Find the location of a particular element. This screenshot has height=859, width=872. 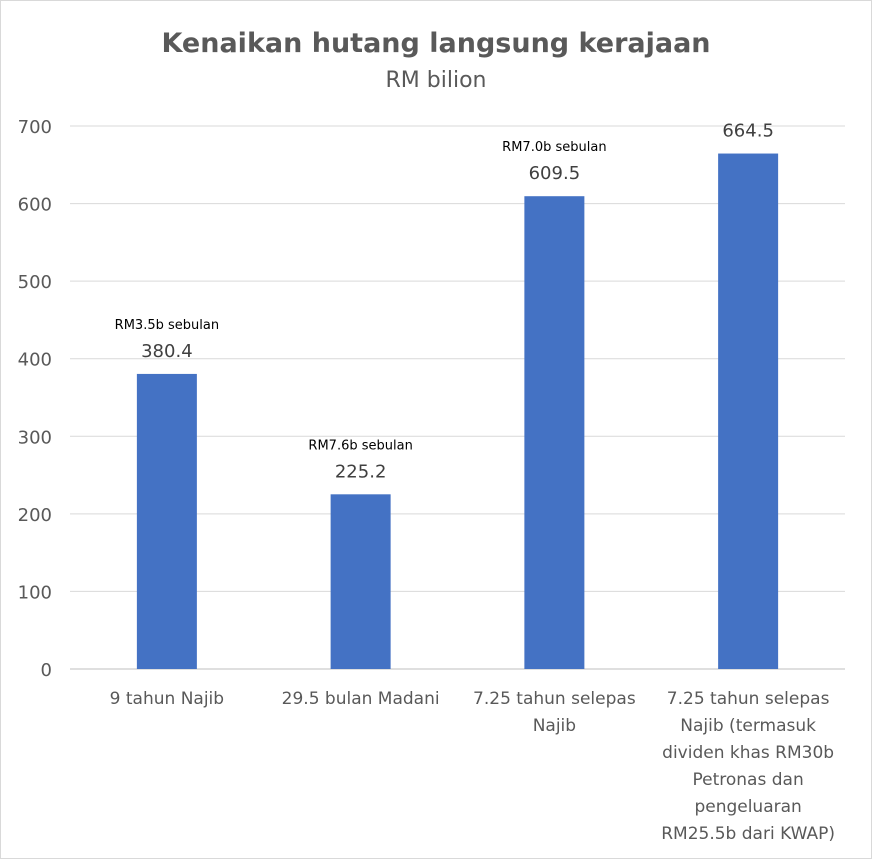

chart-title: Kenaikan hutang langsung kerajaan is located at coordinates (435, 43).